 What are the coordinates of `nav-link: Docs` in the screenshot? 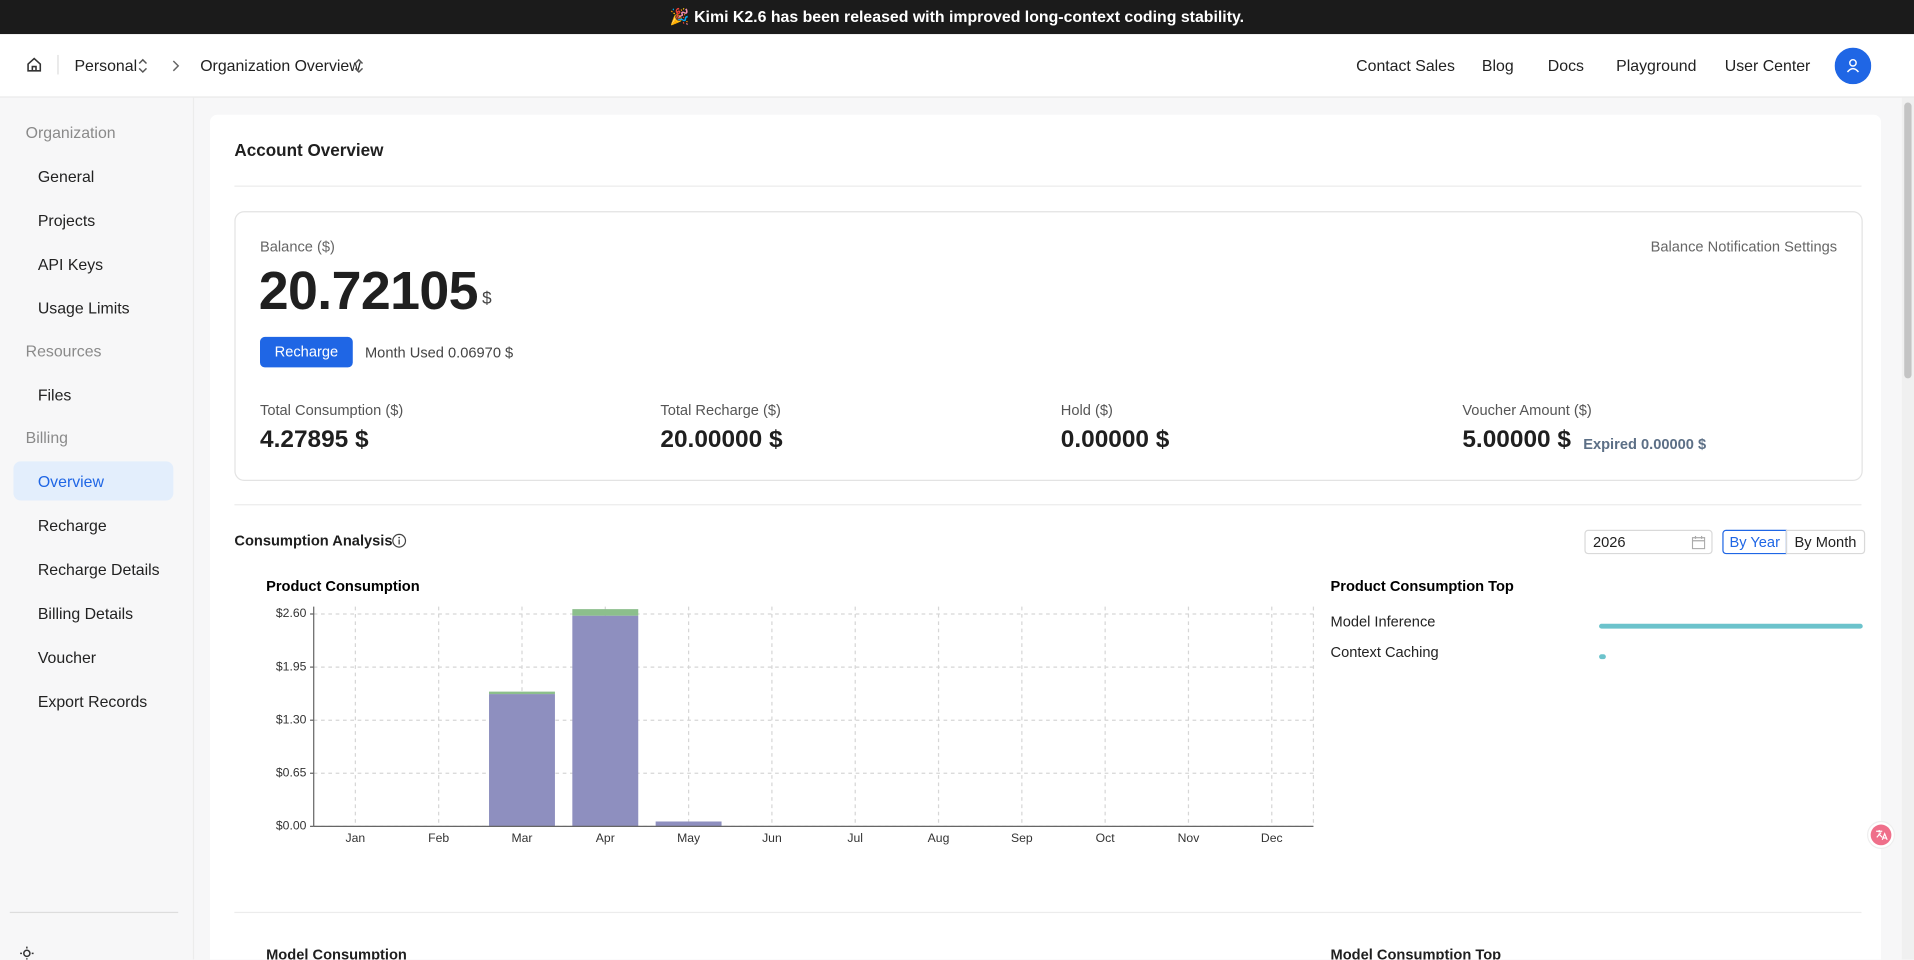 It's located at (1565, 65).